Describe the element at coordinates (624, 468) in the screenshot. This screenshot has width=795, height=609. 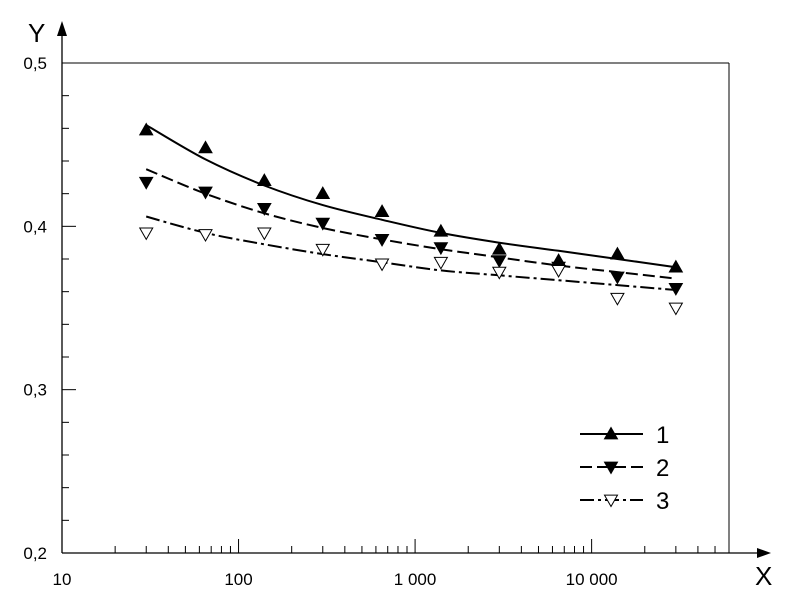
I see `legend: 1 2 3` at that location.